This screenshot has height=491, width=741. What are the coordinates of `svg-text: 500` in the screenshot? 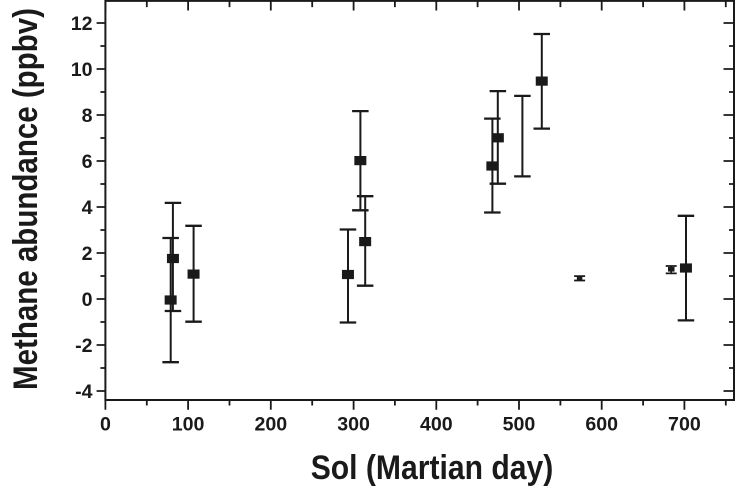 It's located at (519, 425).